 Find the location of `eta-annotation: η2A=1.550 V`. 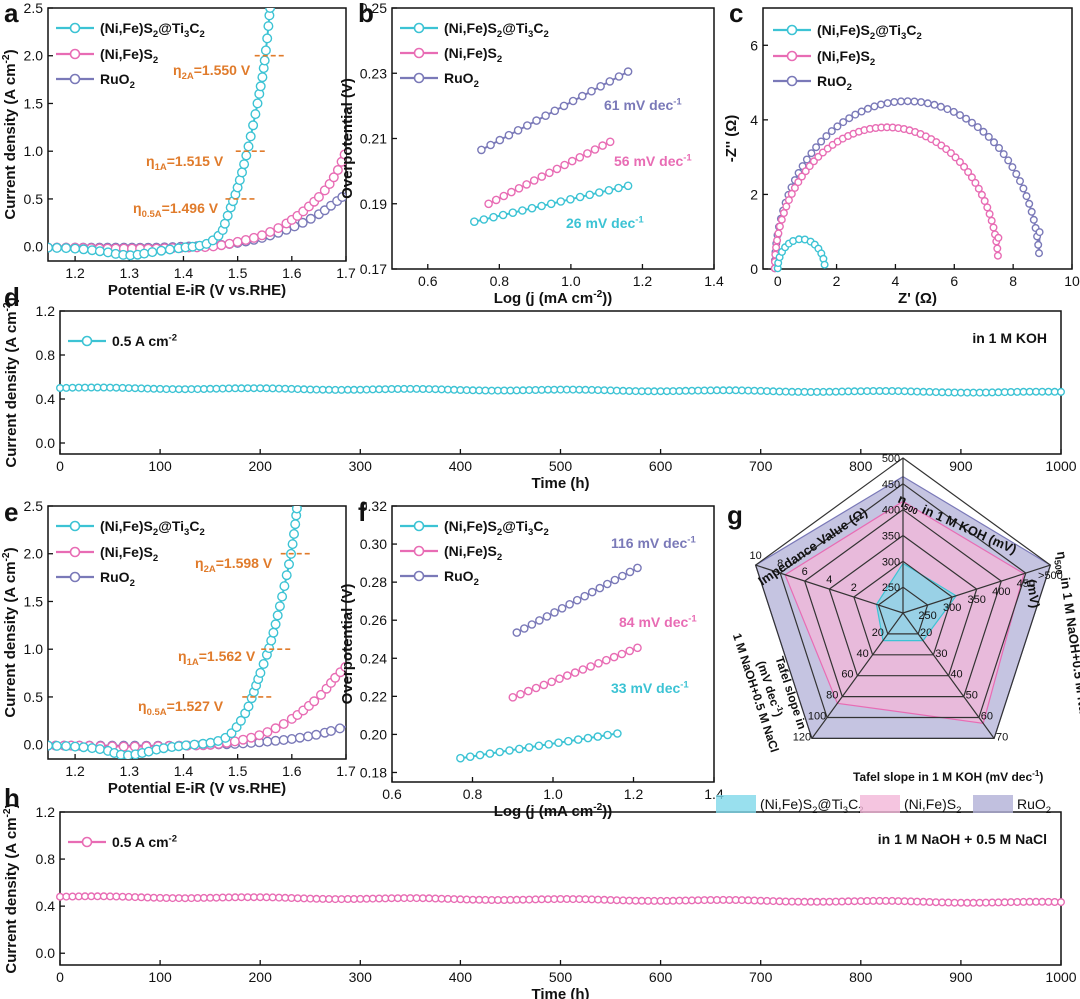

eta-annotation: η2A=1.550 V is located at coordinates (212, 72).